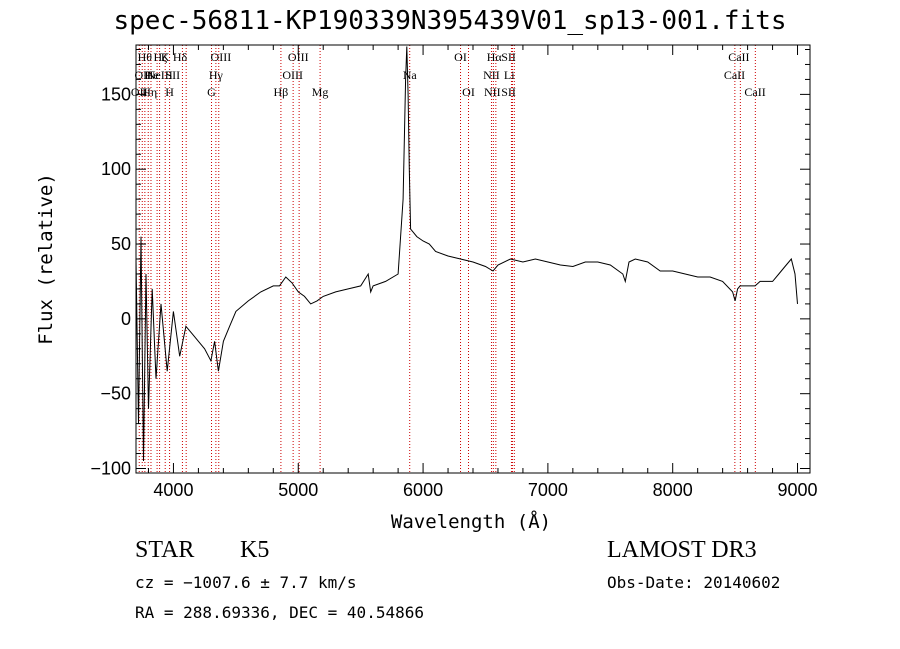 The image size is (900, 649). Describe the element at coordinates (255, 550) in the screenshot. I see `object-subclass: K5` at that location.